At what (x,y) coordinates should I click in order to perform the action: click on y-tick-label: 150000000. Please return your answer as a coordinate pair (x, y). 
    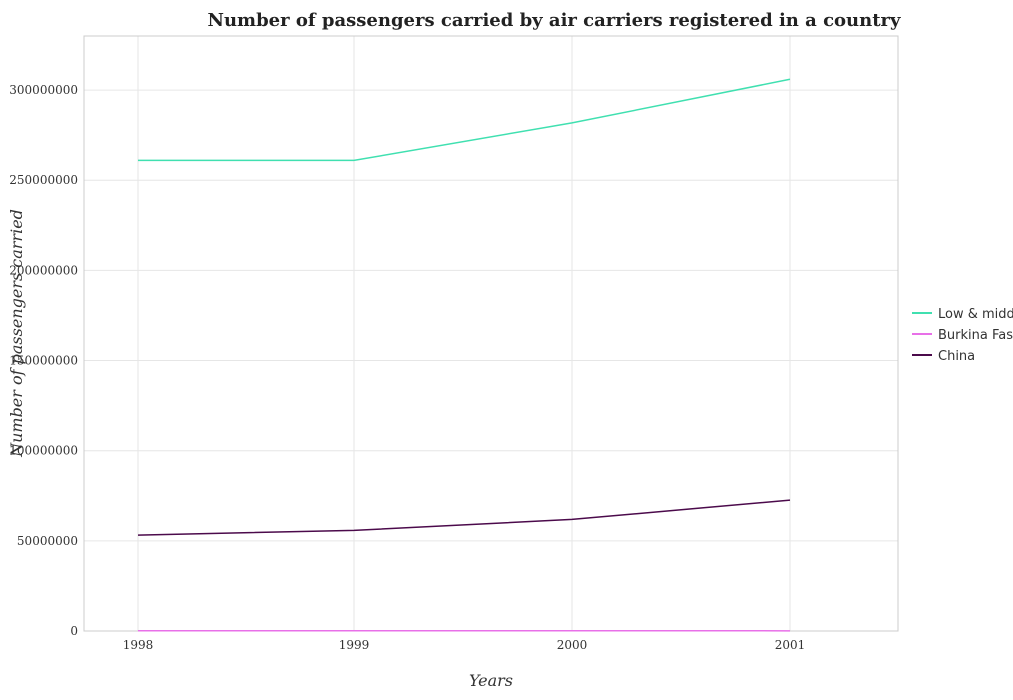
    Looking at the image, I should click on (43, 361).